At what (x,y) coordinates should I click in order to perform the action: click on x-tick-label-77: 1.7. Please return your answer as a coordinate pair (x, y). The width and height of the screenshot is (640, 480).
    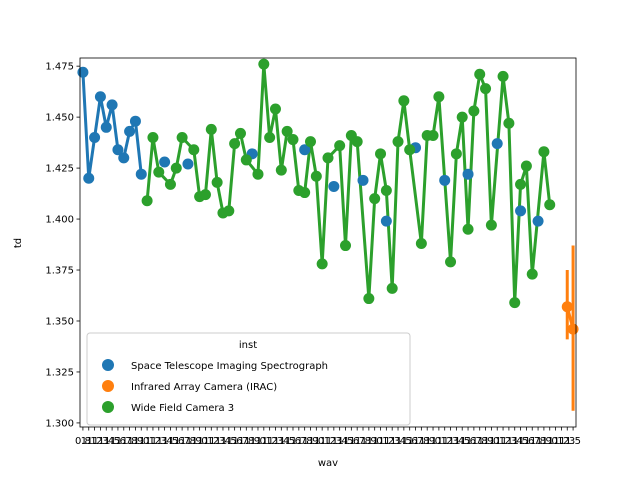
    Looking at the image, I should click on (532, 441).